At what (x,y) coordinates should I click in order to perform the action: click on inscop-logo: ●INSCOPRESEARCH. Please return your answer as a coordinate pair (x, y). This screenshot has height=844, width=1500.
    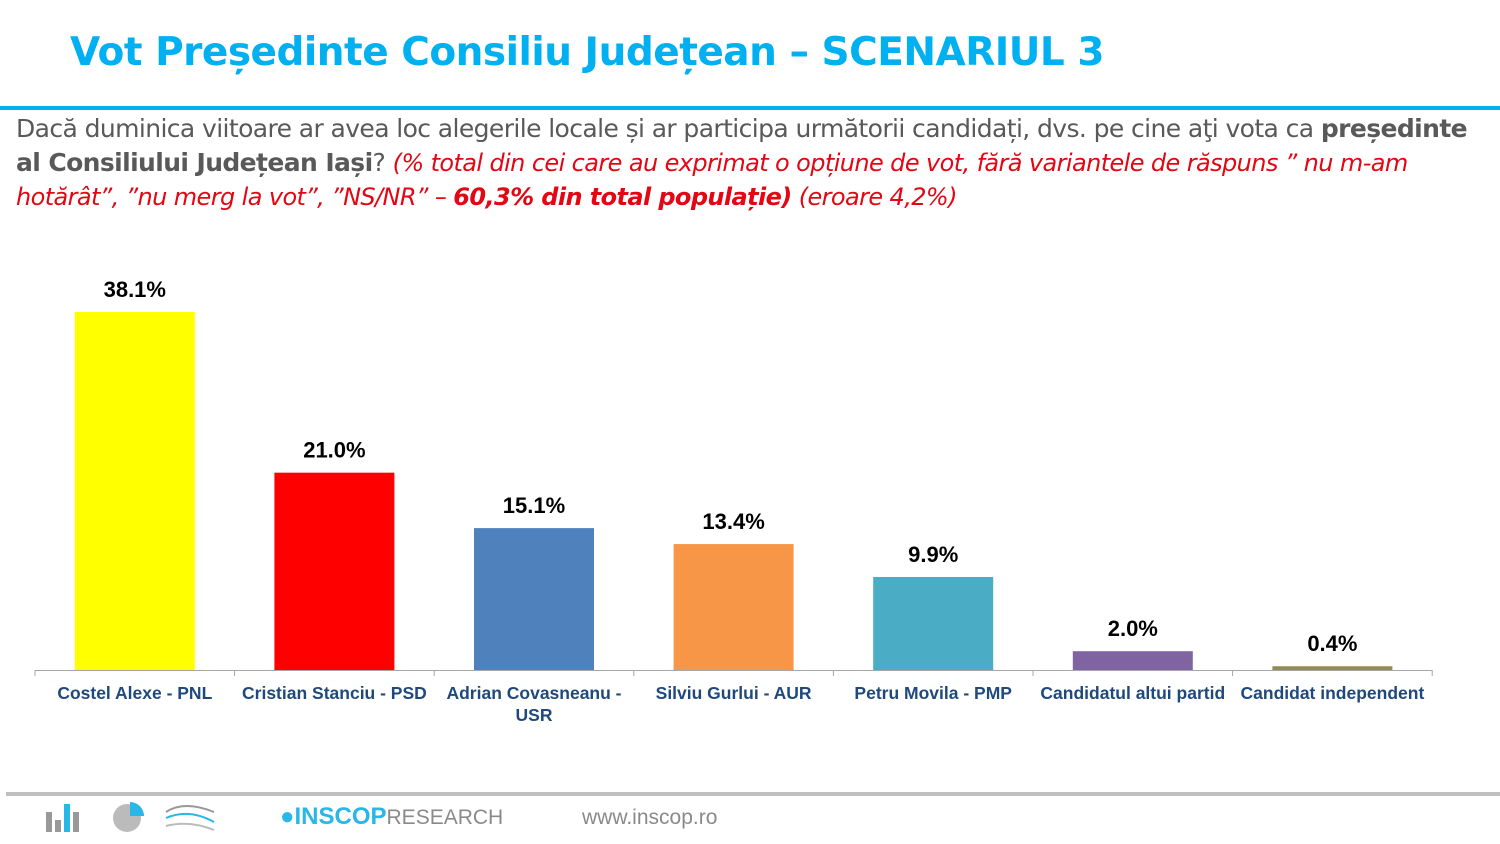
    Looking at the image, I should click on (391, 817).